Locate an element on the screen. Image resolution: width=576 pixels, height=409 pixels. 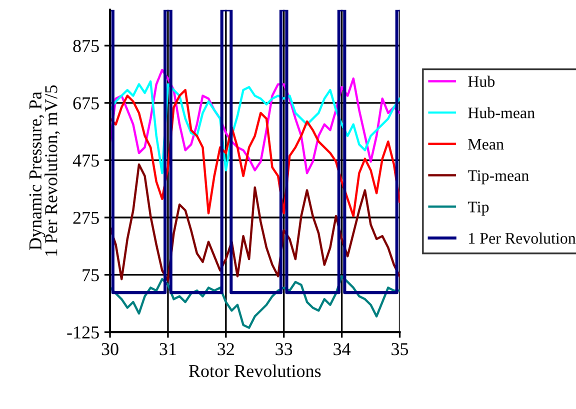
legend-label: Mean is located at coordinates (486, 144).